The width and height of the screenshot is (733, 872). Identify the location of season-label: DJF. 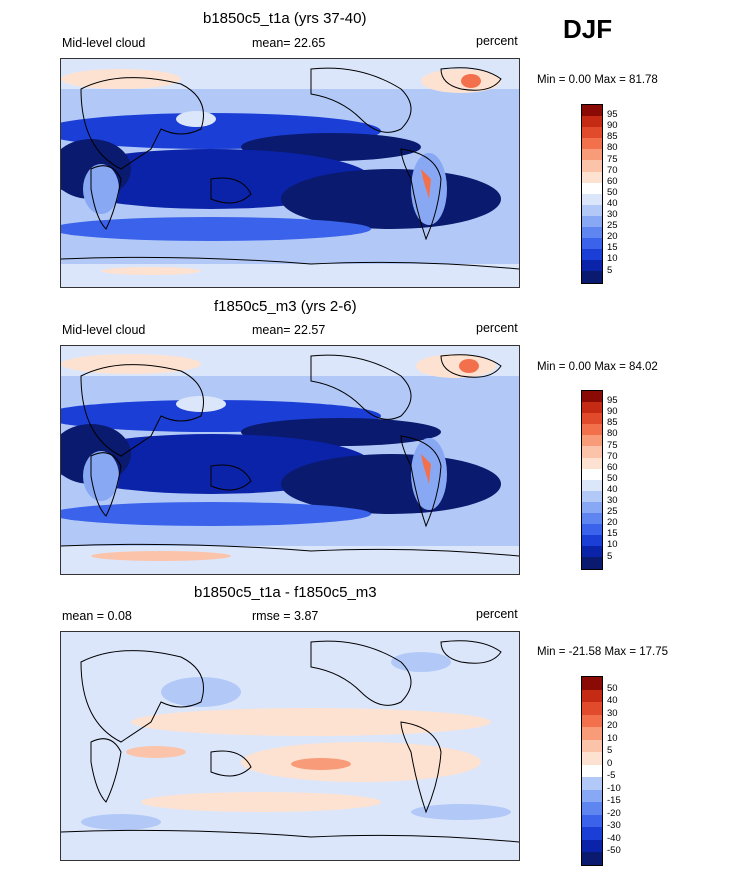
(588, 29).